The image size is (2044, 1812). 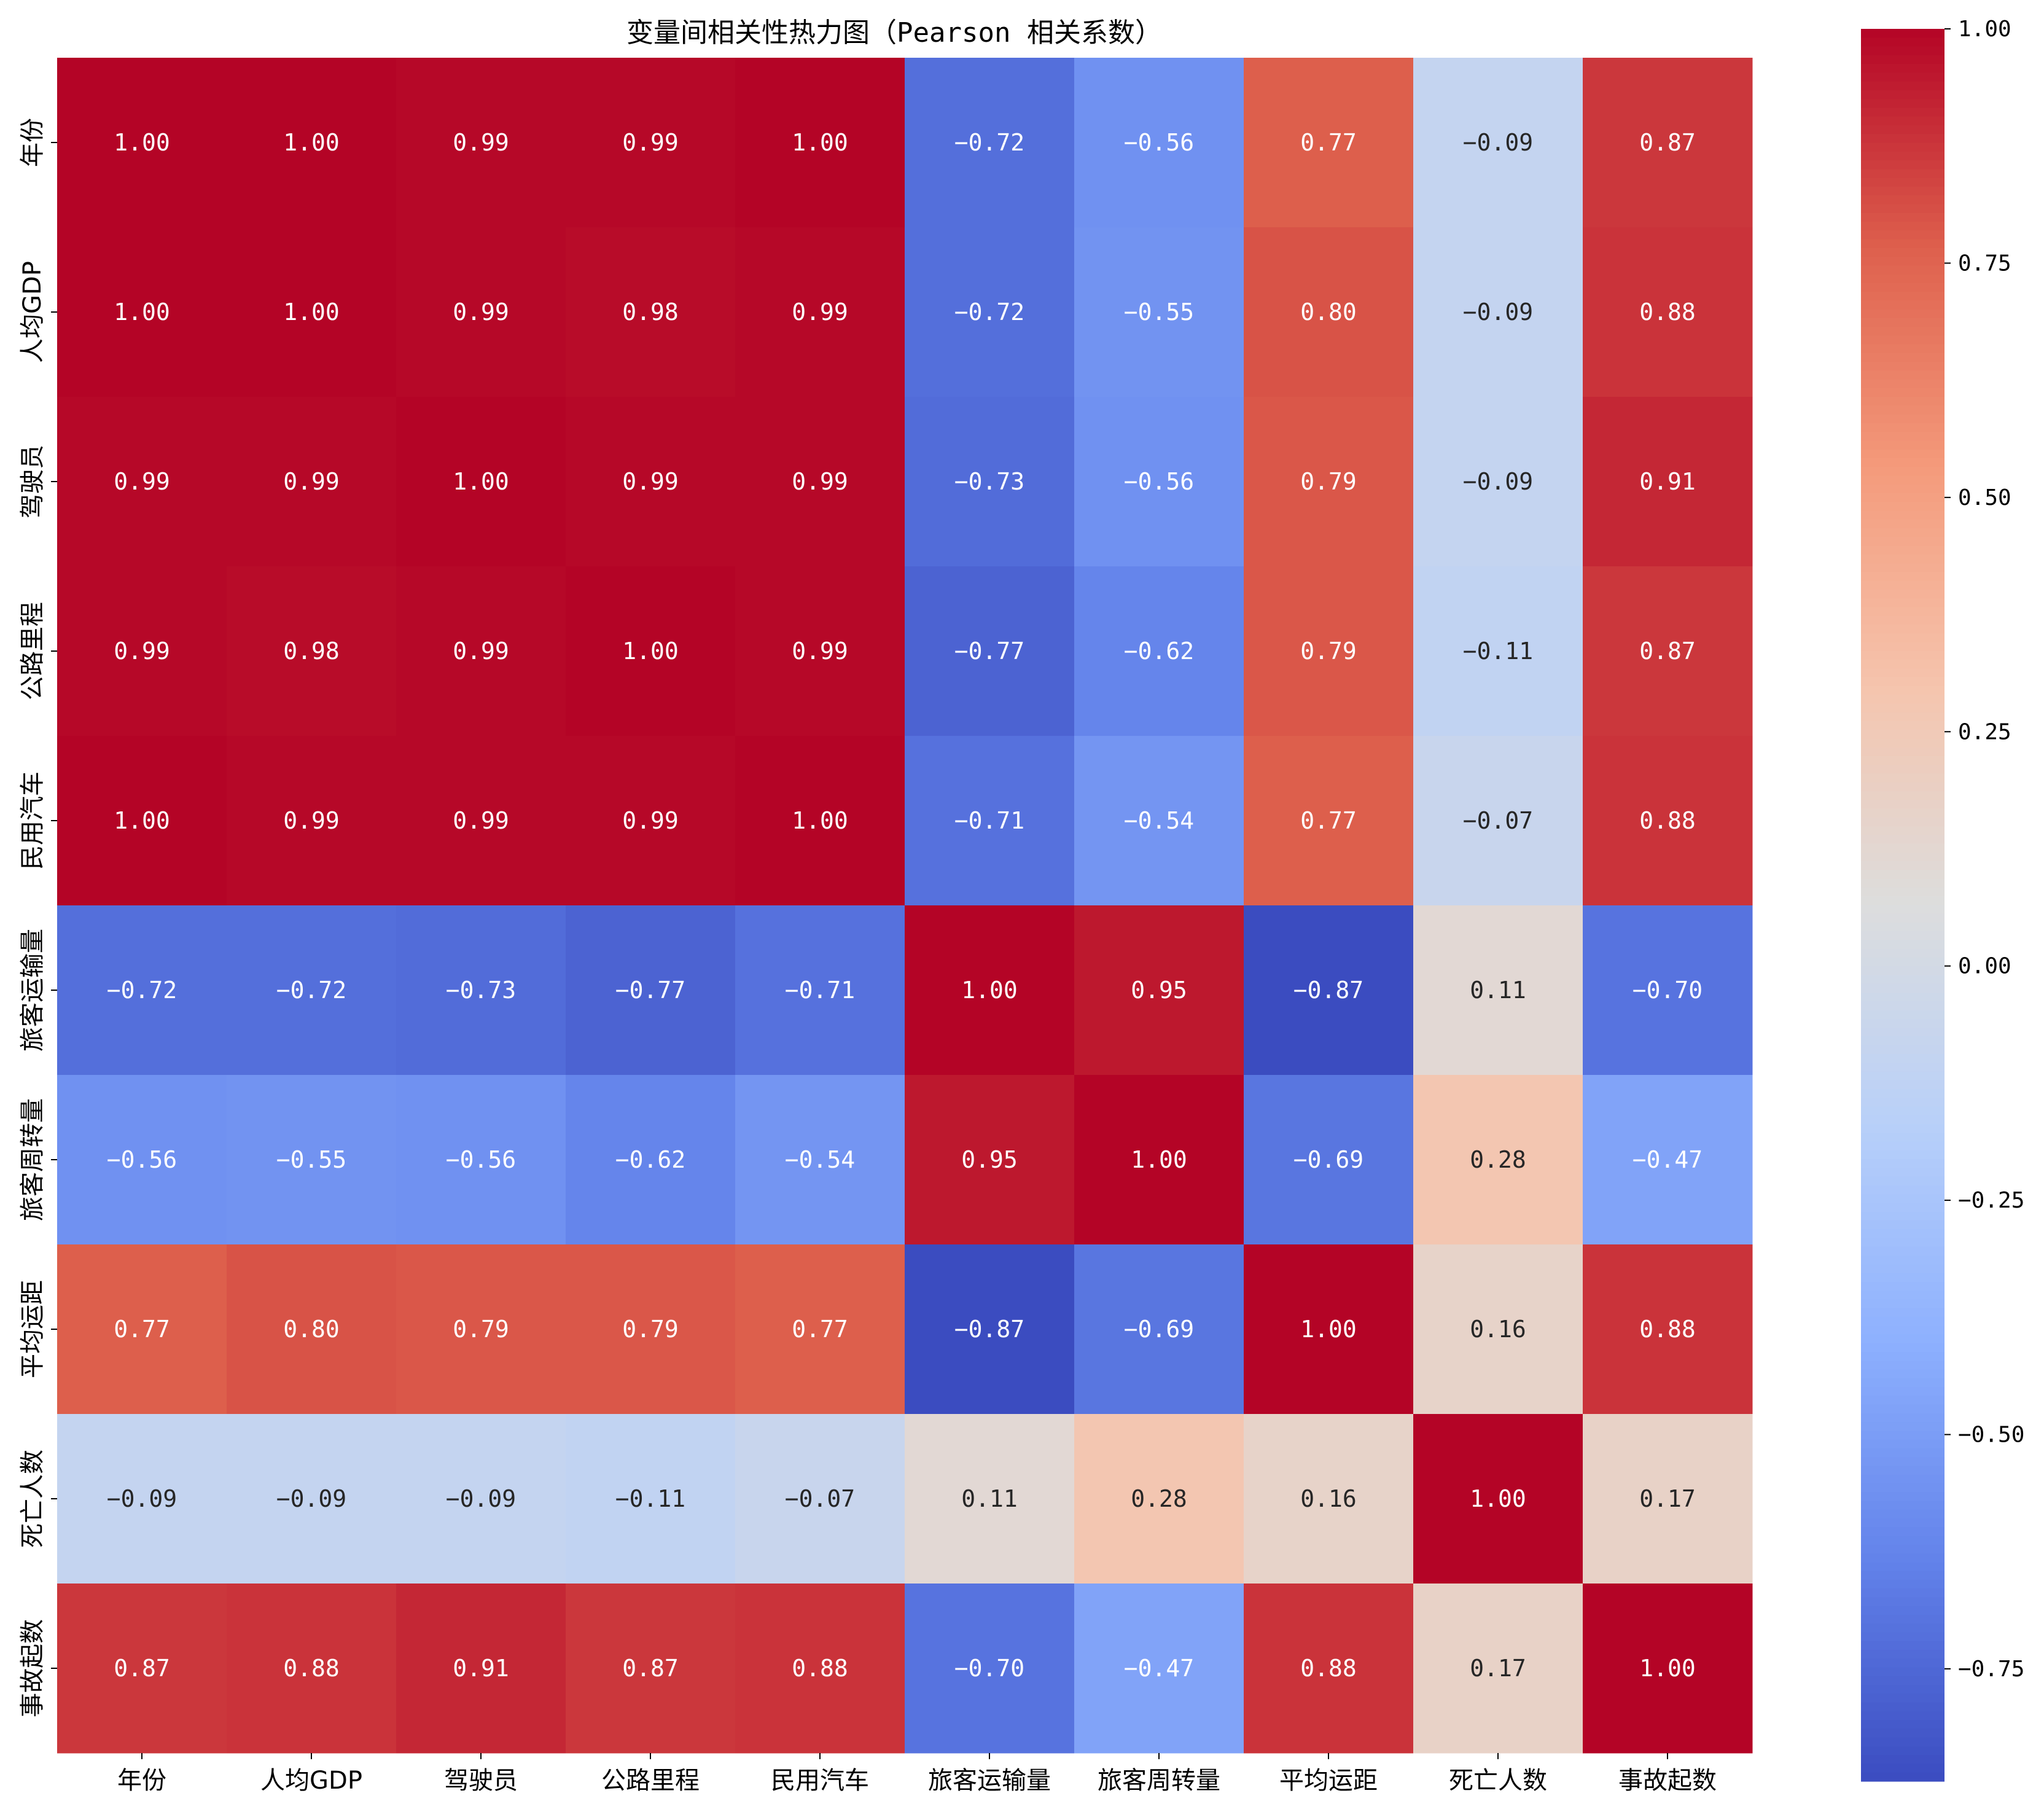 What do you see at coordinates (820, 143) in the screenshot?
I see `heatmap-cell-r0-c4` at bounding box center [820, 143].